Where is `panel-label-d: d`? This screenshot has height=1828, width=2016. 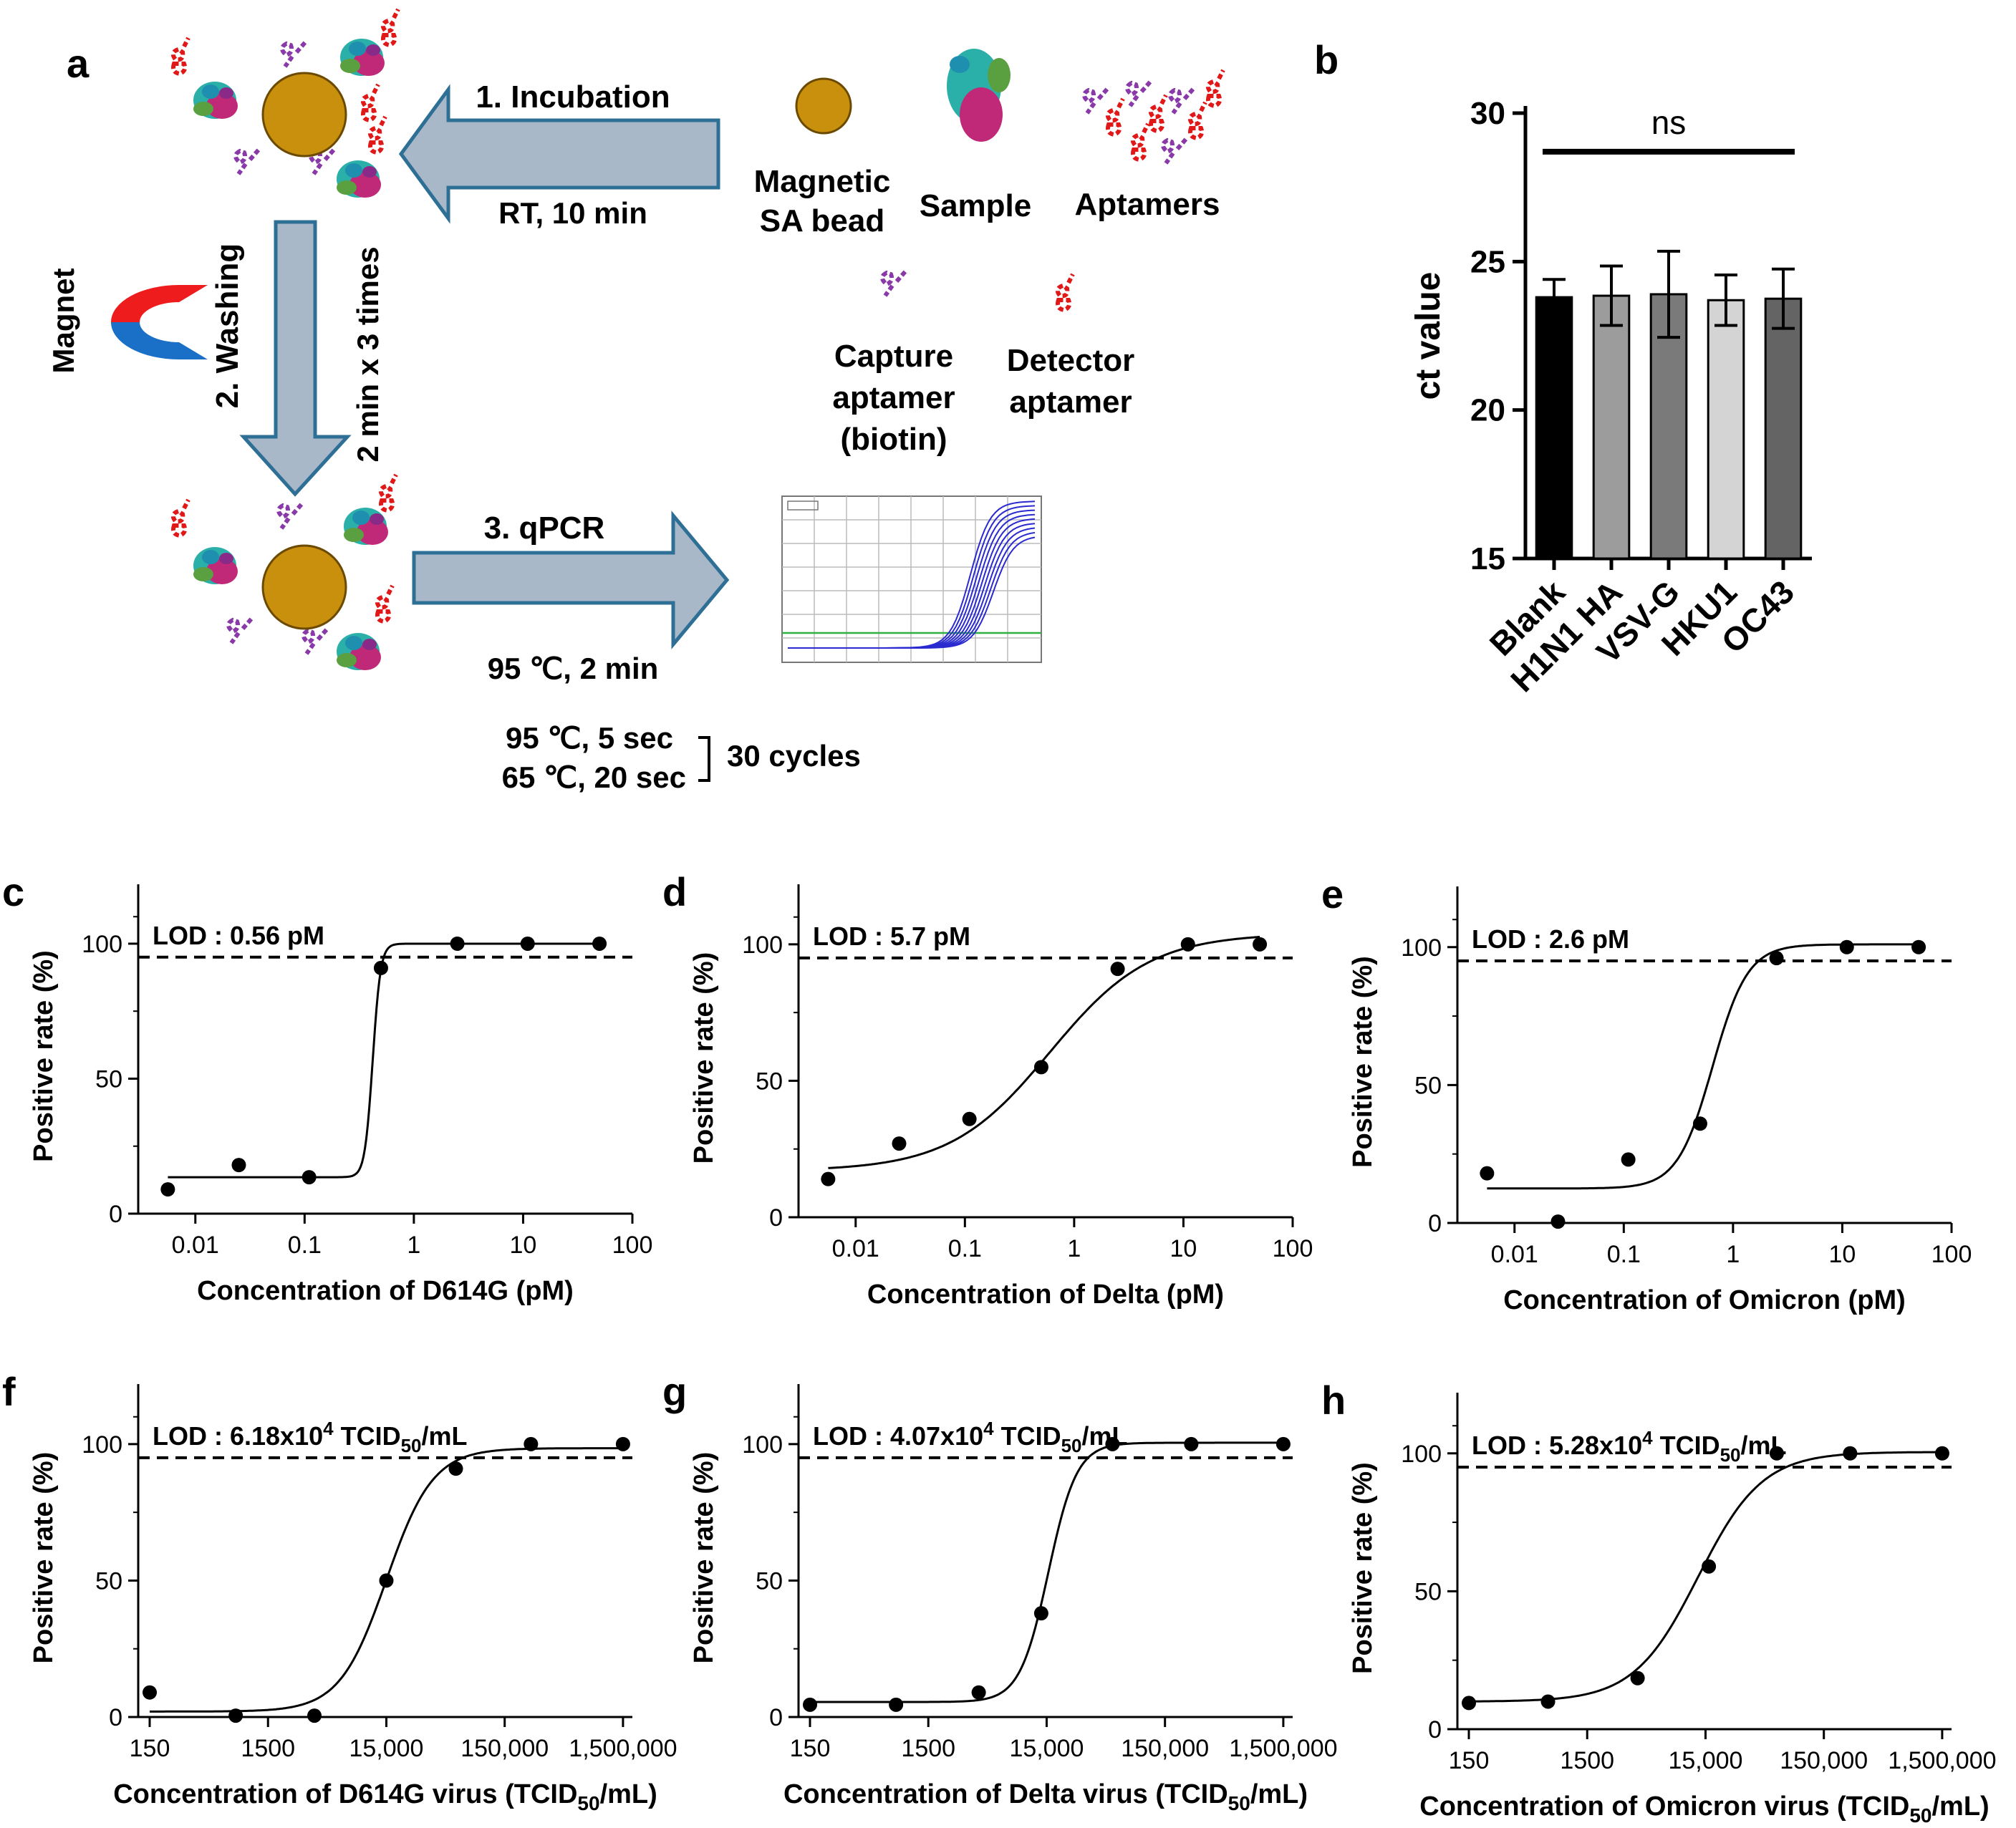
panel-label-d: d is located at coordinates (675, 892).